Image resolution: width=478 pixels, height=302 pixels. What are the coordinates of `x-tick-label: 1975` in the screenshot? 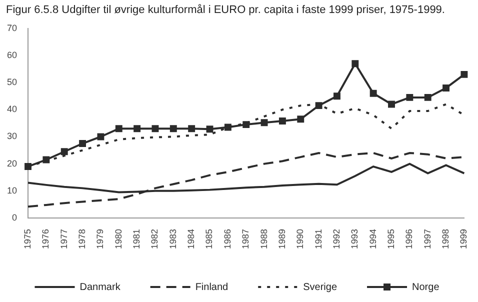 It's located at (27, 239).